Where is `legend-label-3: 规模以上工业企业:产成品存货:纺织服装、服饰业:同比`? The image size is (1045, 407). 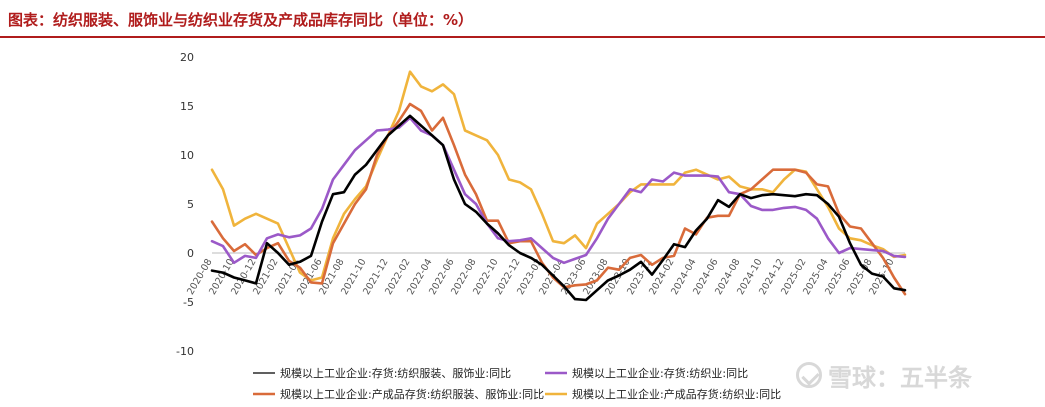 legend-label-3: 规模以上工业企业:产成品存货:纺织服装、服饰业:同比 is located at coordinates (412, 394).